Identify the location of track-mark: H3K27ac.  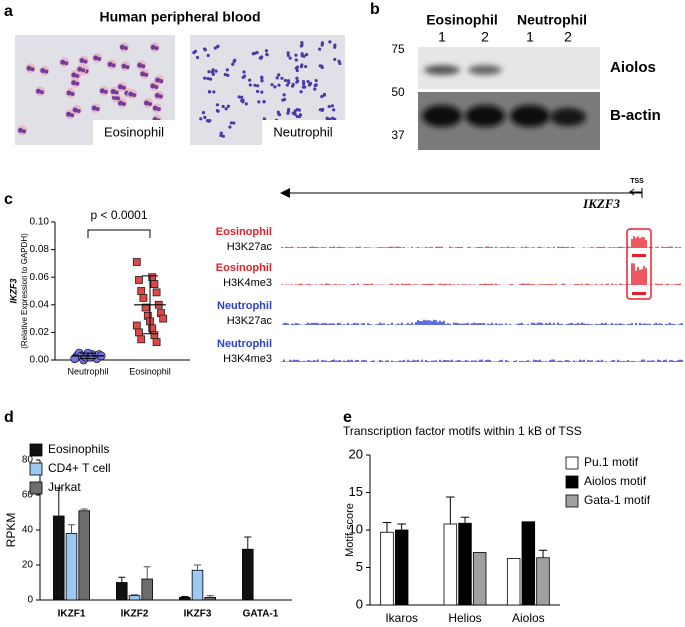
(250, 321).